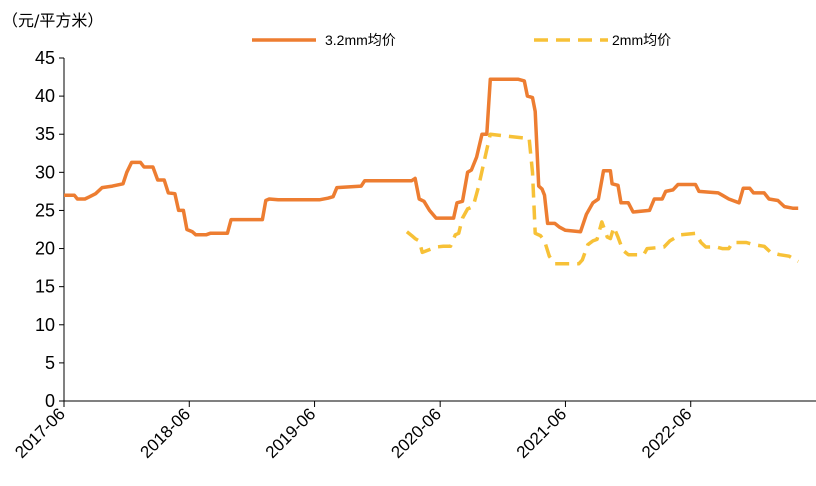 The height and width of the screenshot is (486, 816). I want to click on x-tick-label: 2022-06, so click(667, 433).